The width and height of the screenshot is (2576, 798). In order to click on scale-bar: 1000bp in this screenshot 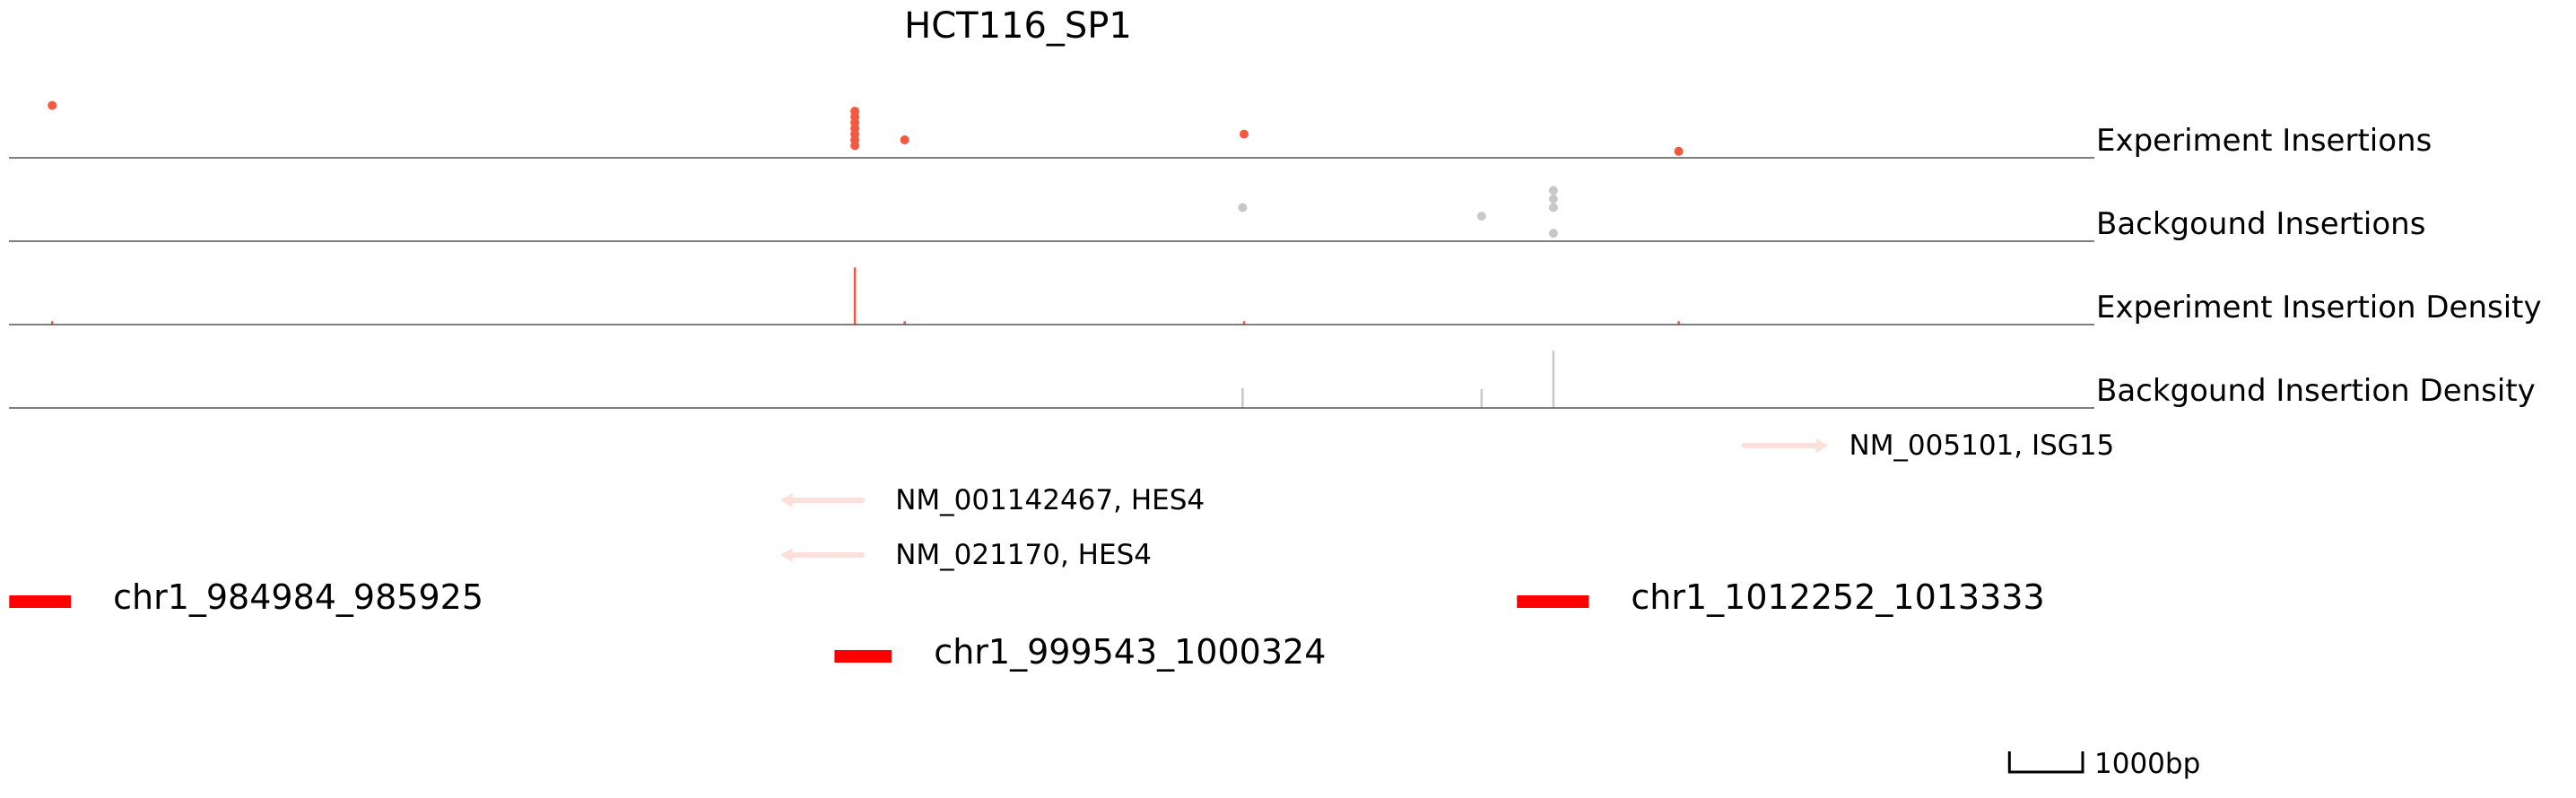, I will do `click(2103, 764)`.